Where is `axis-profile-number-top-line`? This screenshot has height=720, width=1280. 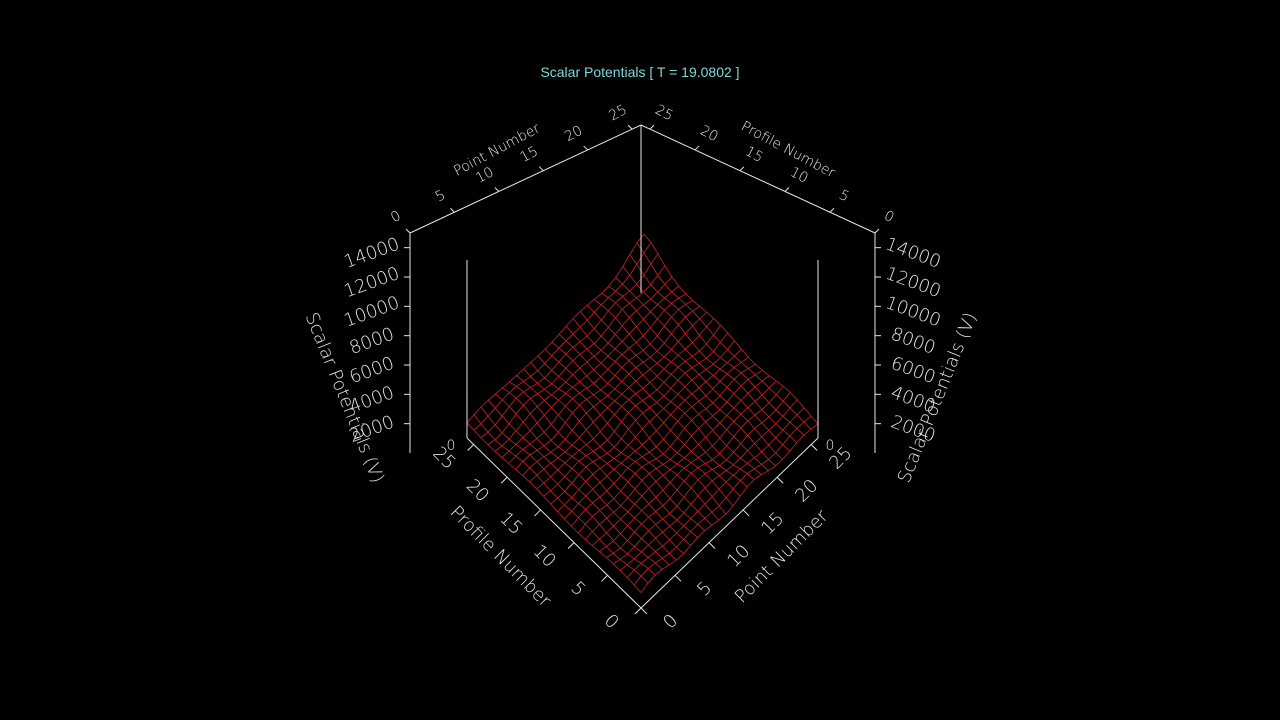
axis-profile-number-top-line is located at coordinates (758, 179).